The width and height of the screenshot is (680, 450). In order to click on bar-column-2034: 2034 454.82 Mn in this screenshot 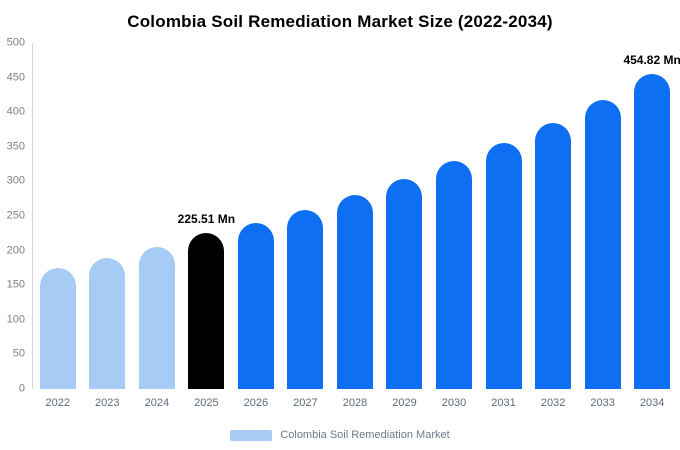, I will do `click(651, 226)`.